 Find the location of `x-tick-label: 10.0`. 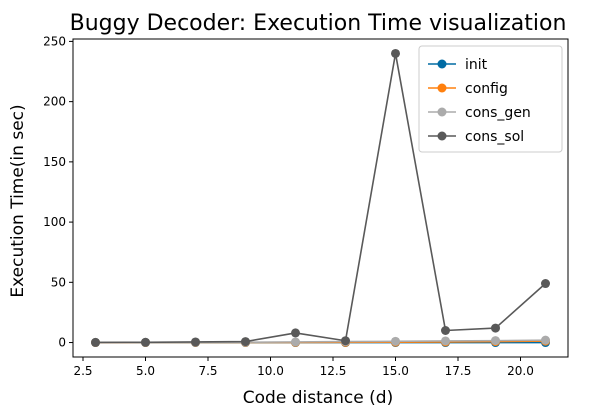

x-tick-label: 10.0 is located at coordinates (270, 371).